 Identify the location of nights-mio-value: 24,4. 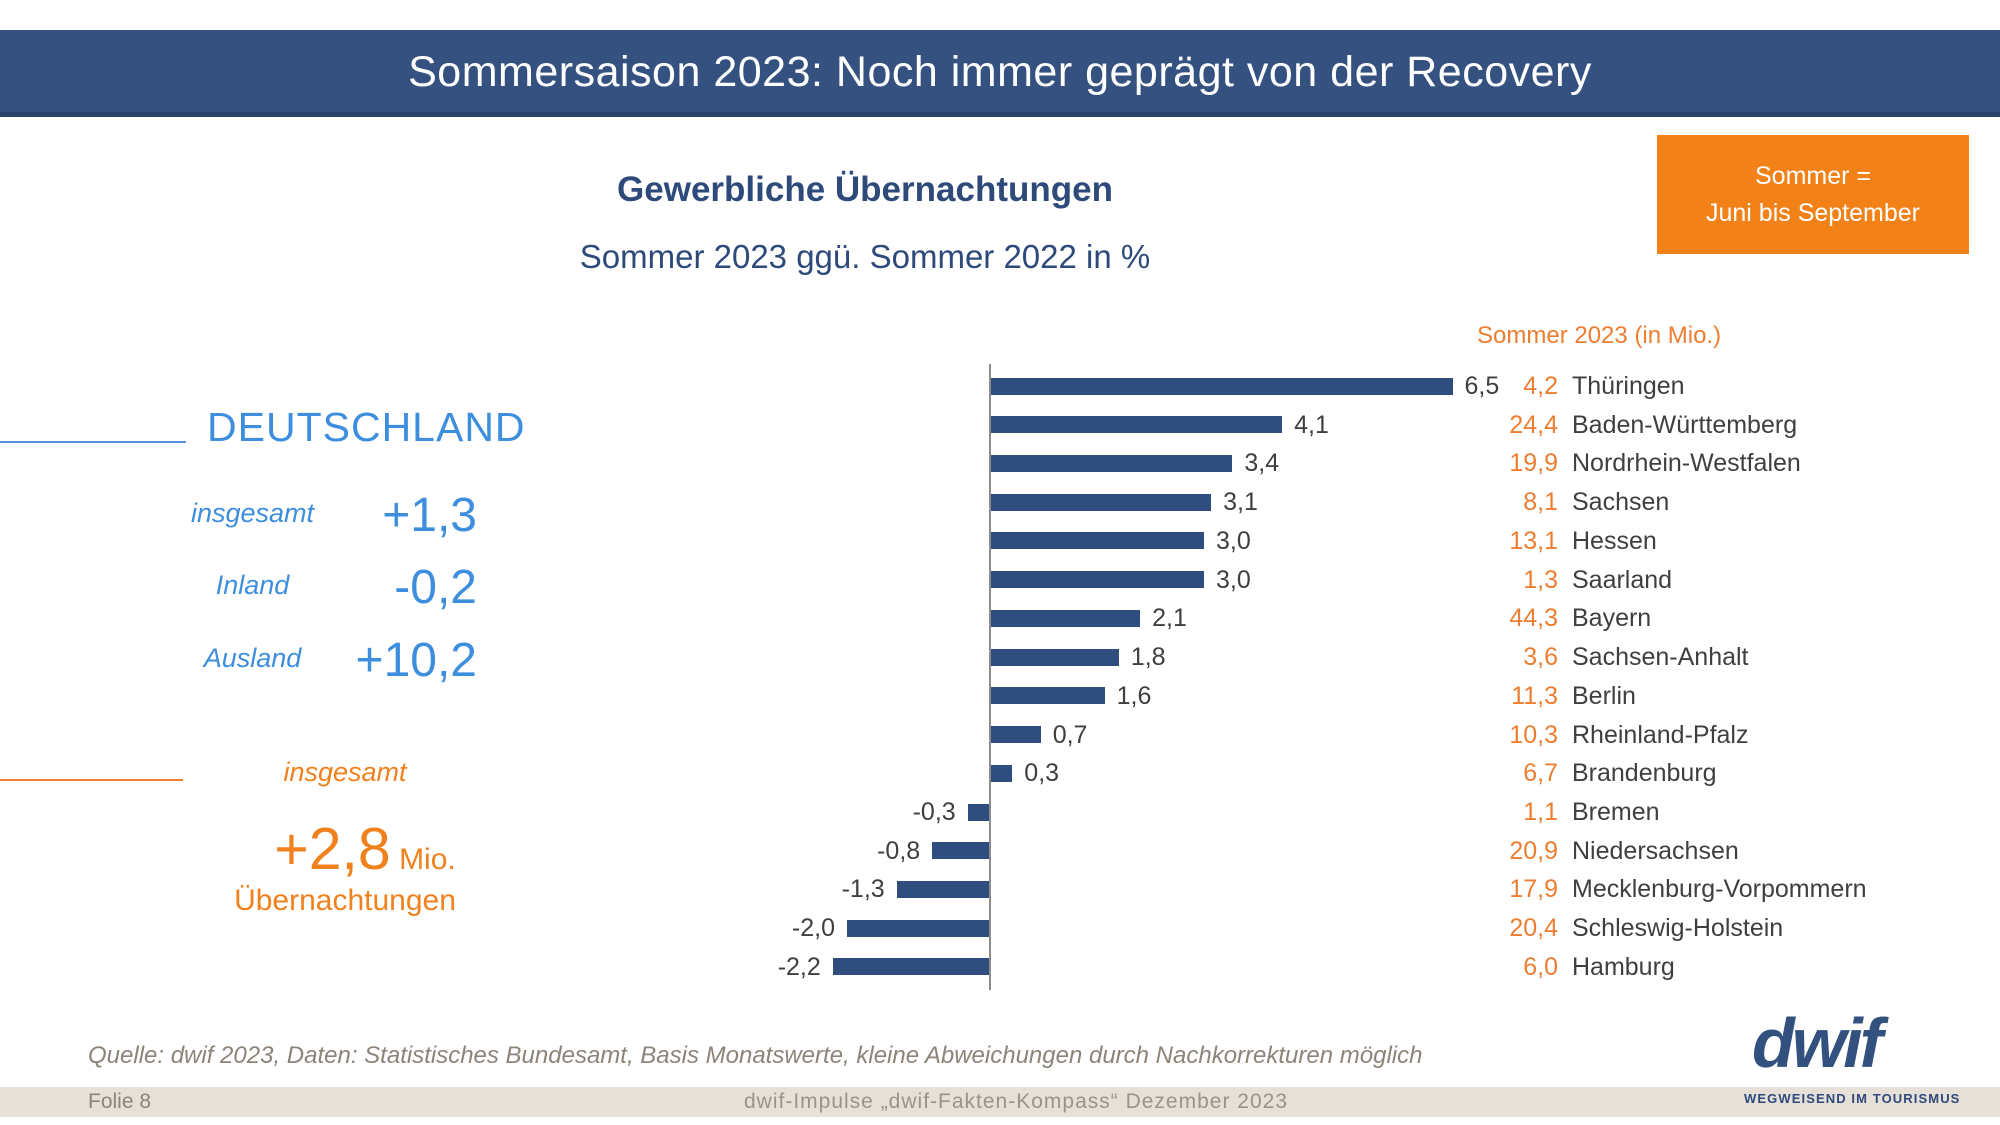
(1533, 424).